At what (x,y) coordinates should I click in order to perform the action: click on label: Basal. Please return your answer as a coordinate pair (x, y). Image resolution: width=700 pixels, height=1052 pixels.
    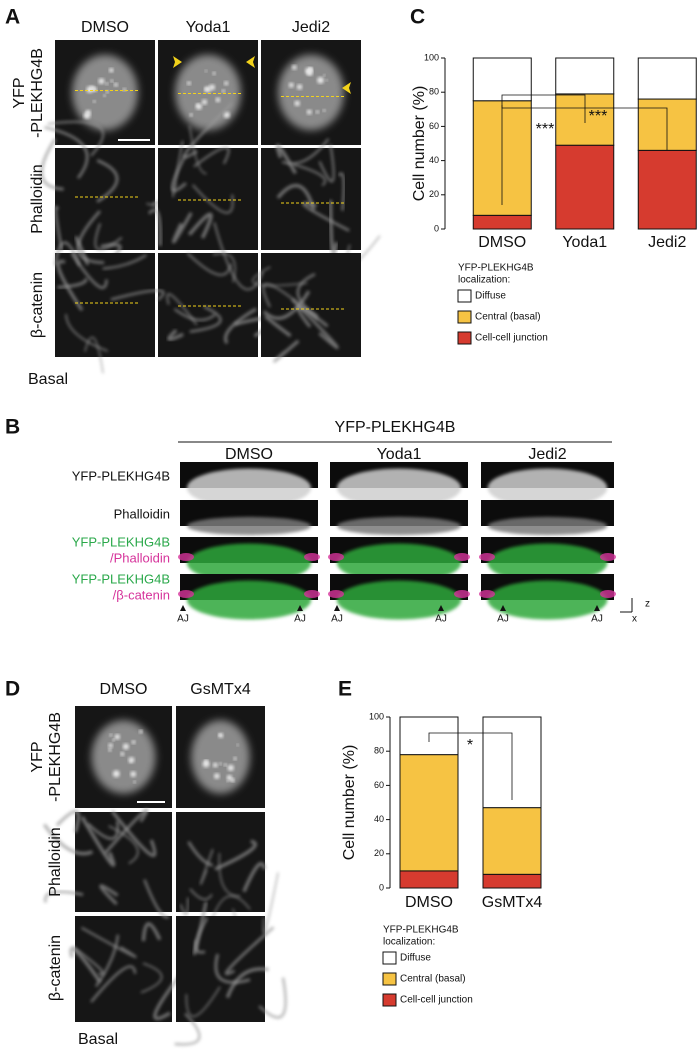
    Looking at the image, I should click on (48, 379).